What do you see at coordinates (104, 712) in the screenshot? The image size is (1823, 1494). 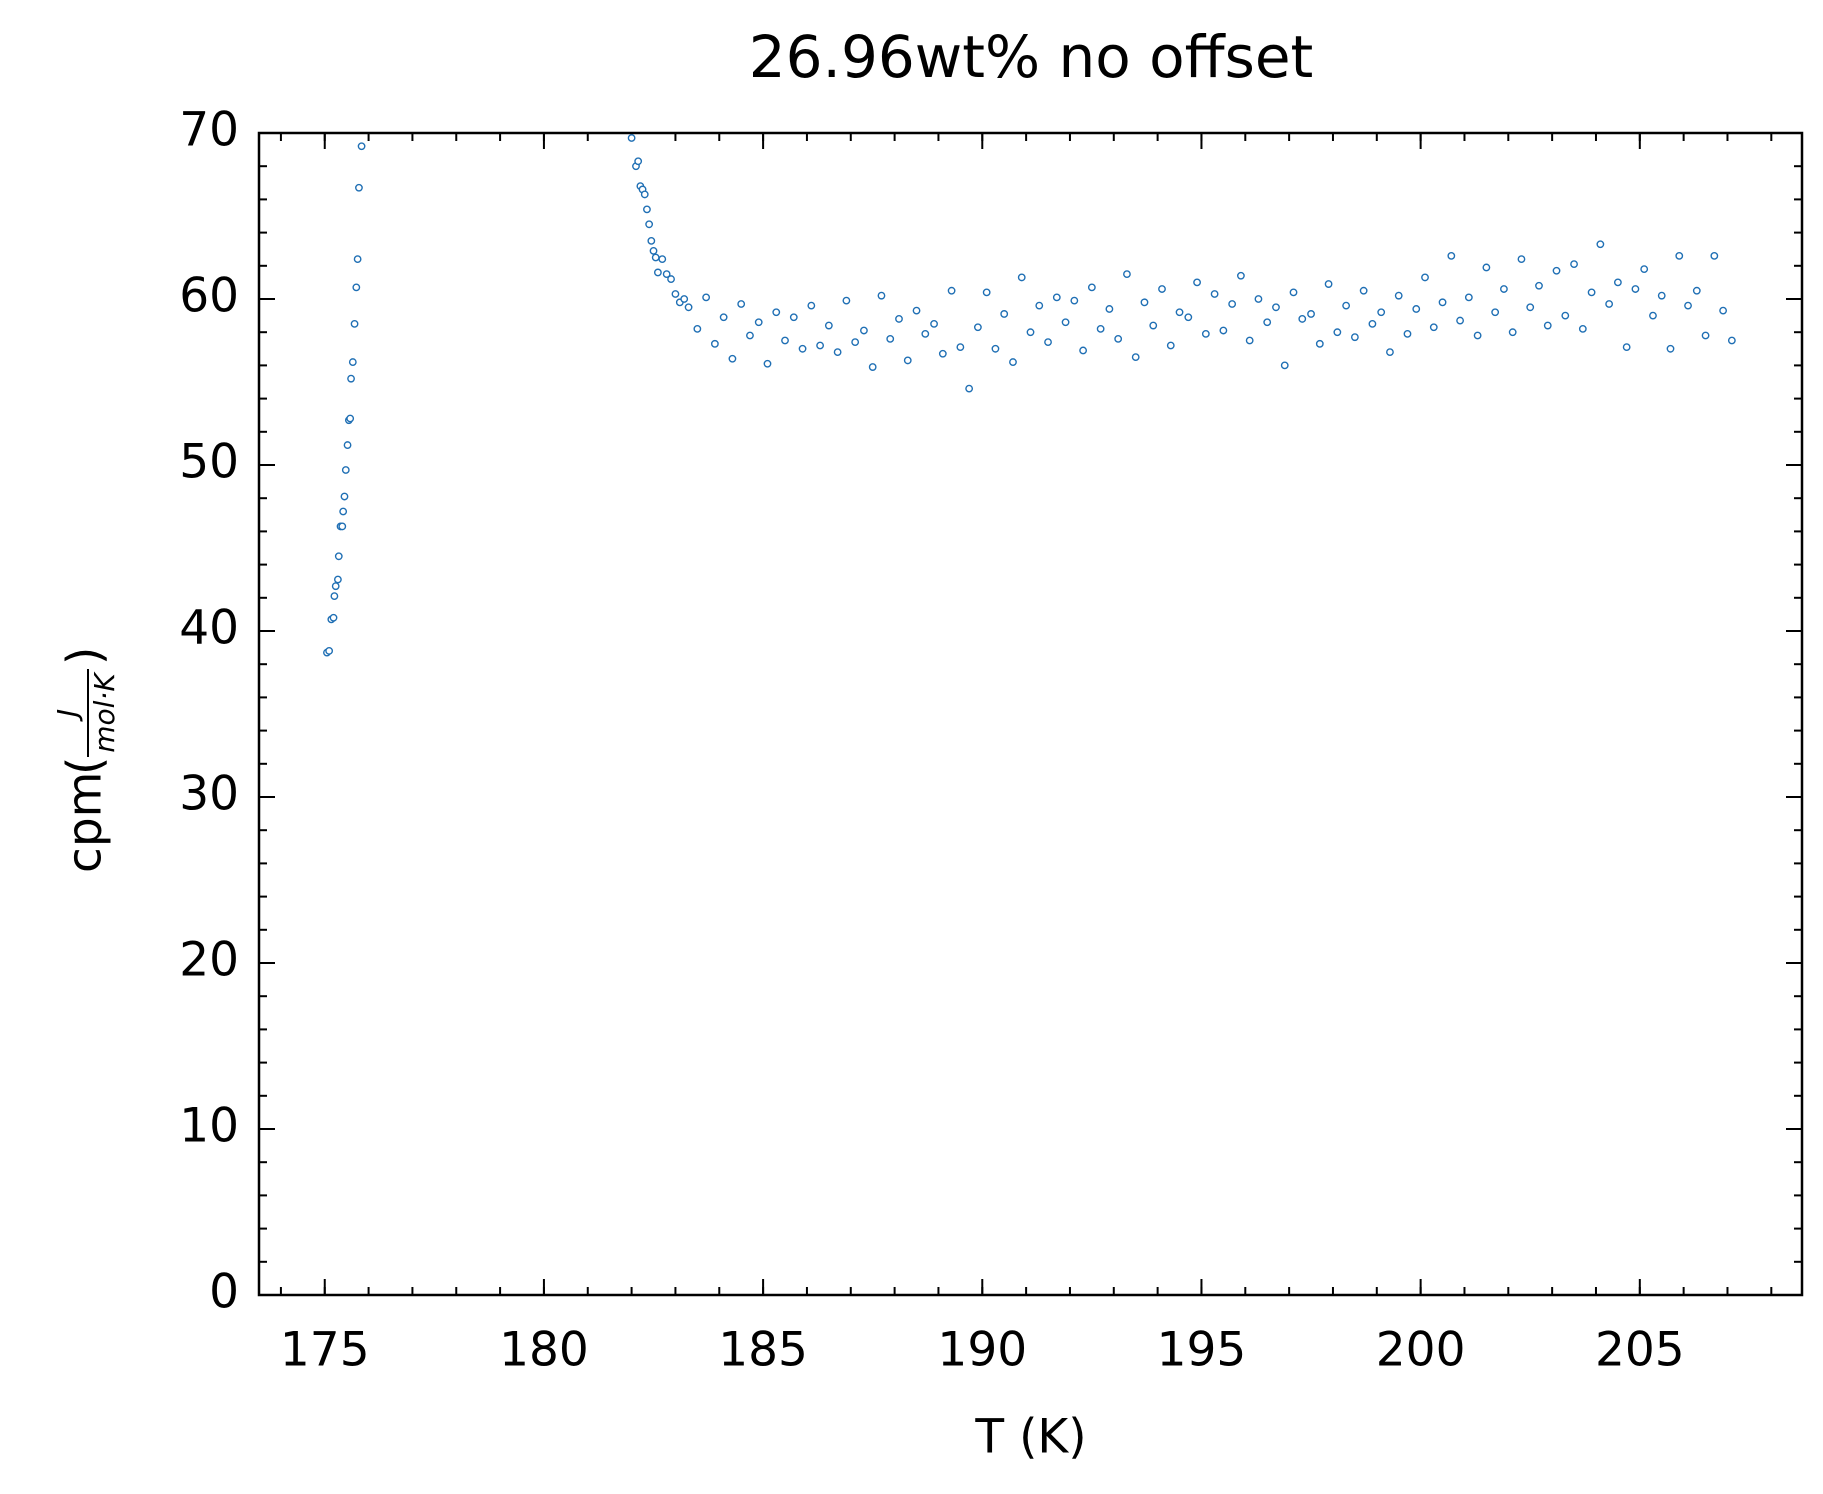 I see `unit-denominator: mol·K` at bounding box center [104, 712].